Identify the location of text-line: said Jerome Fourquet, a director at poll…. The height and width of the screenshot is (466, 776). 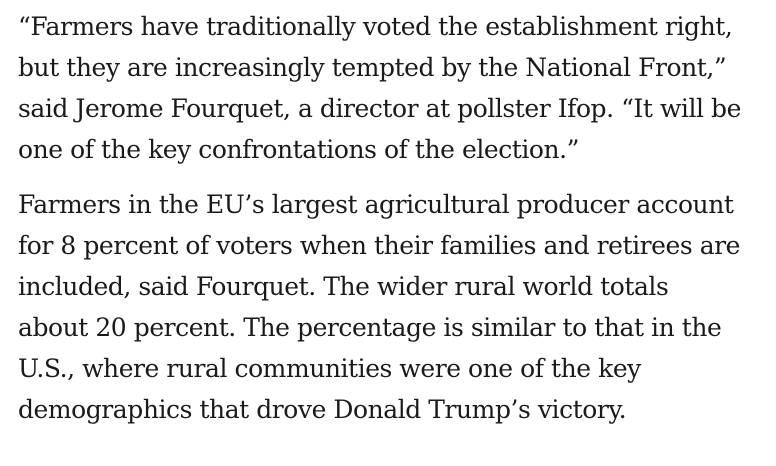
(379, 108).